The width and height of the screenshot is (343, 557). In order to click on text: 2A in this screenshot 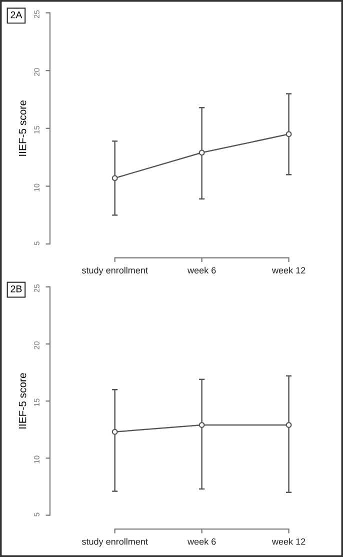, I will do `click(16, 14)`.